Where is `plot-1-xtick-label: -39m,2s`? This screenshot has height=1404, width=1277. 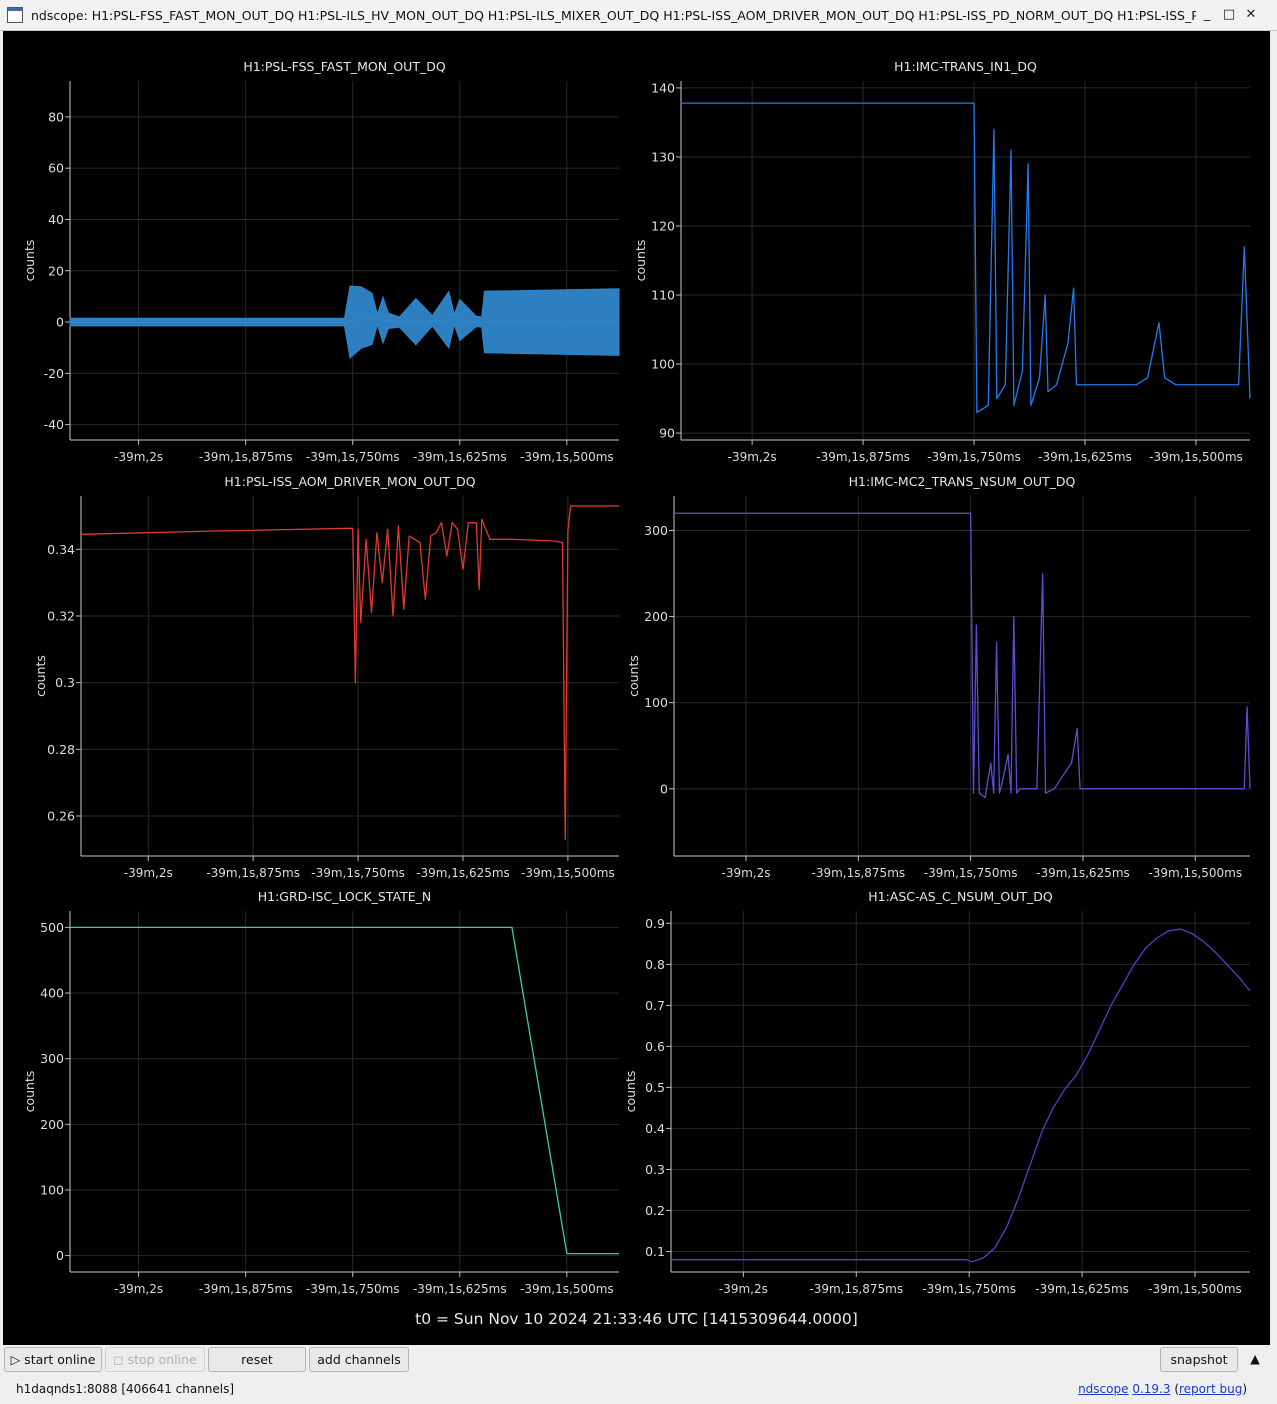
plot-1-xtick-label: -39m,2s is located at coordinates (138, 457).